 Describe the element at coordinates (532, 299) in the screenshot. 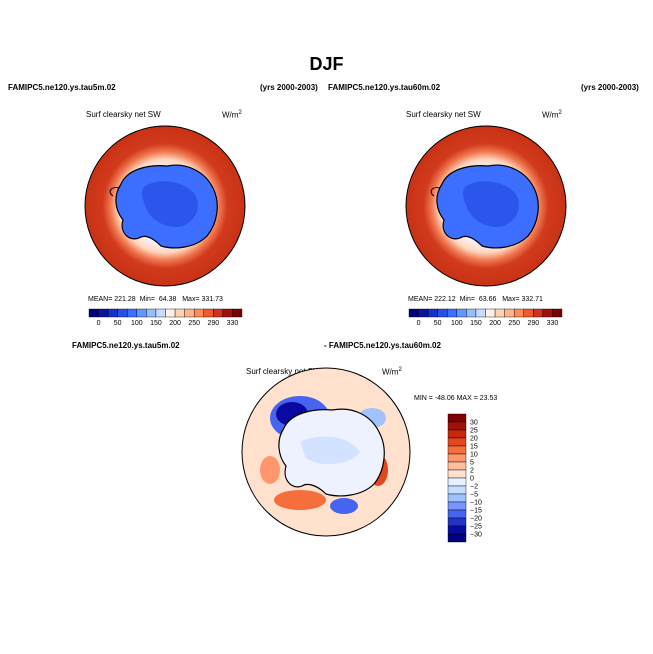

I see `right-max: 332.71` at that location.